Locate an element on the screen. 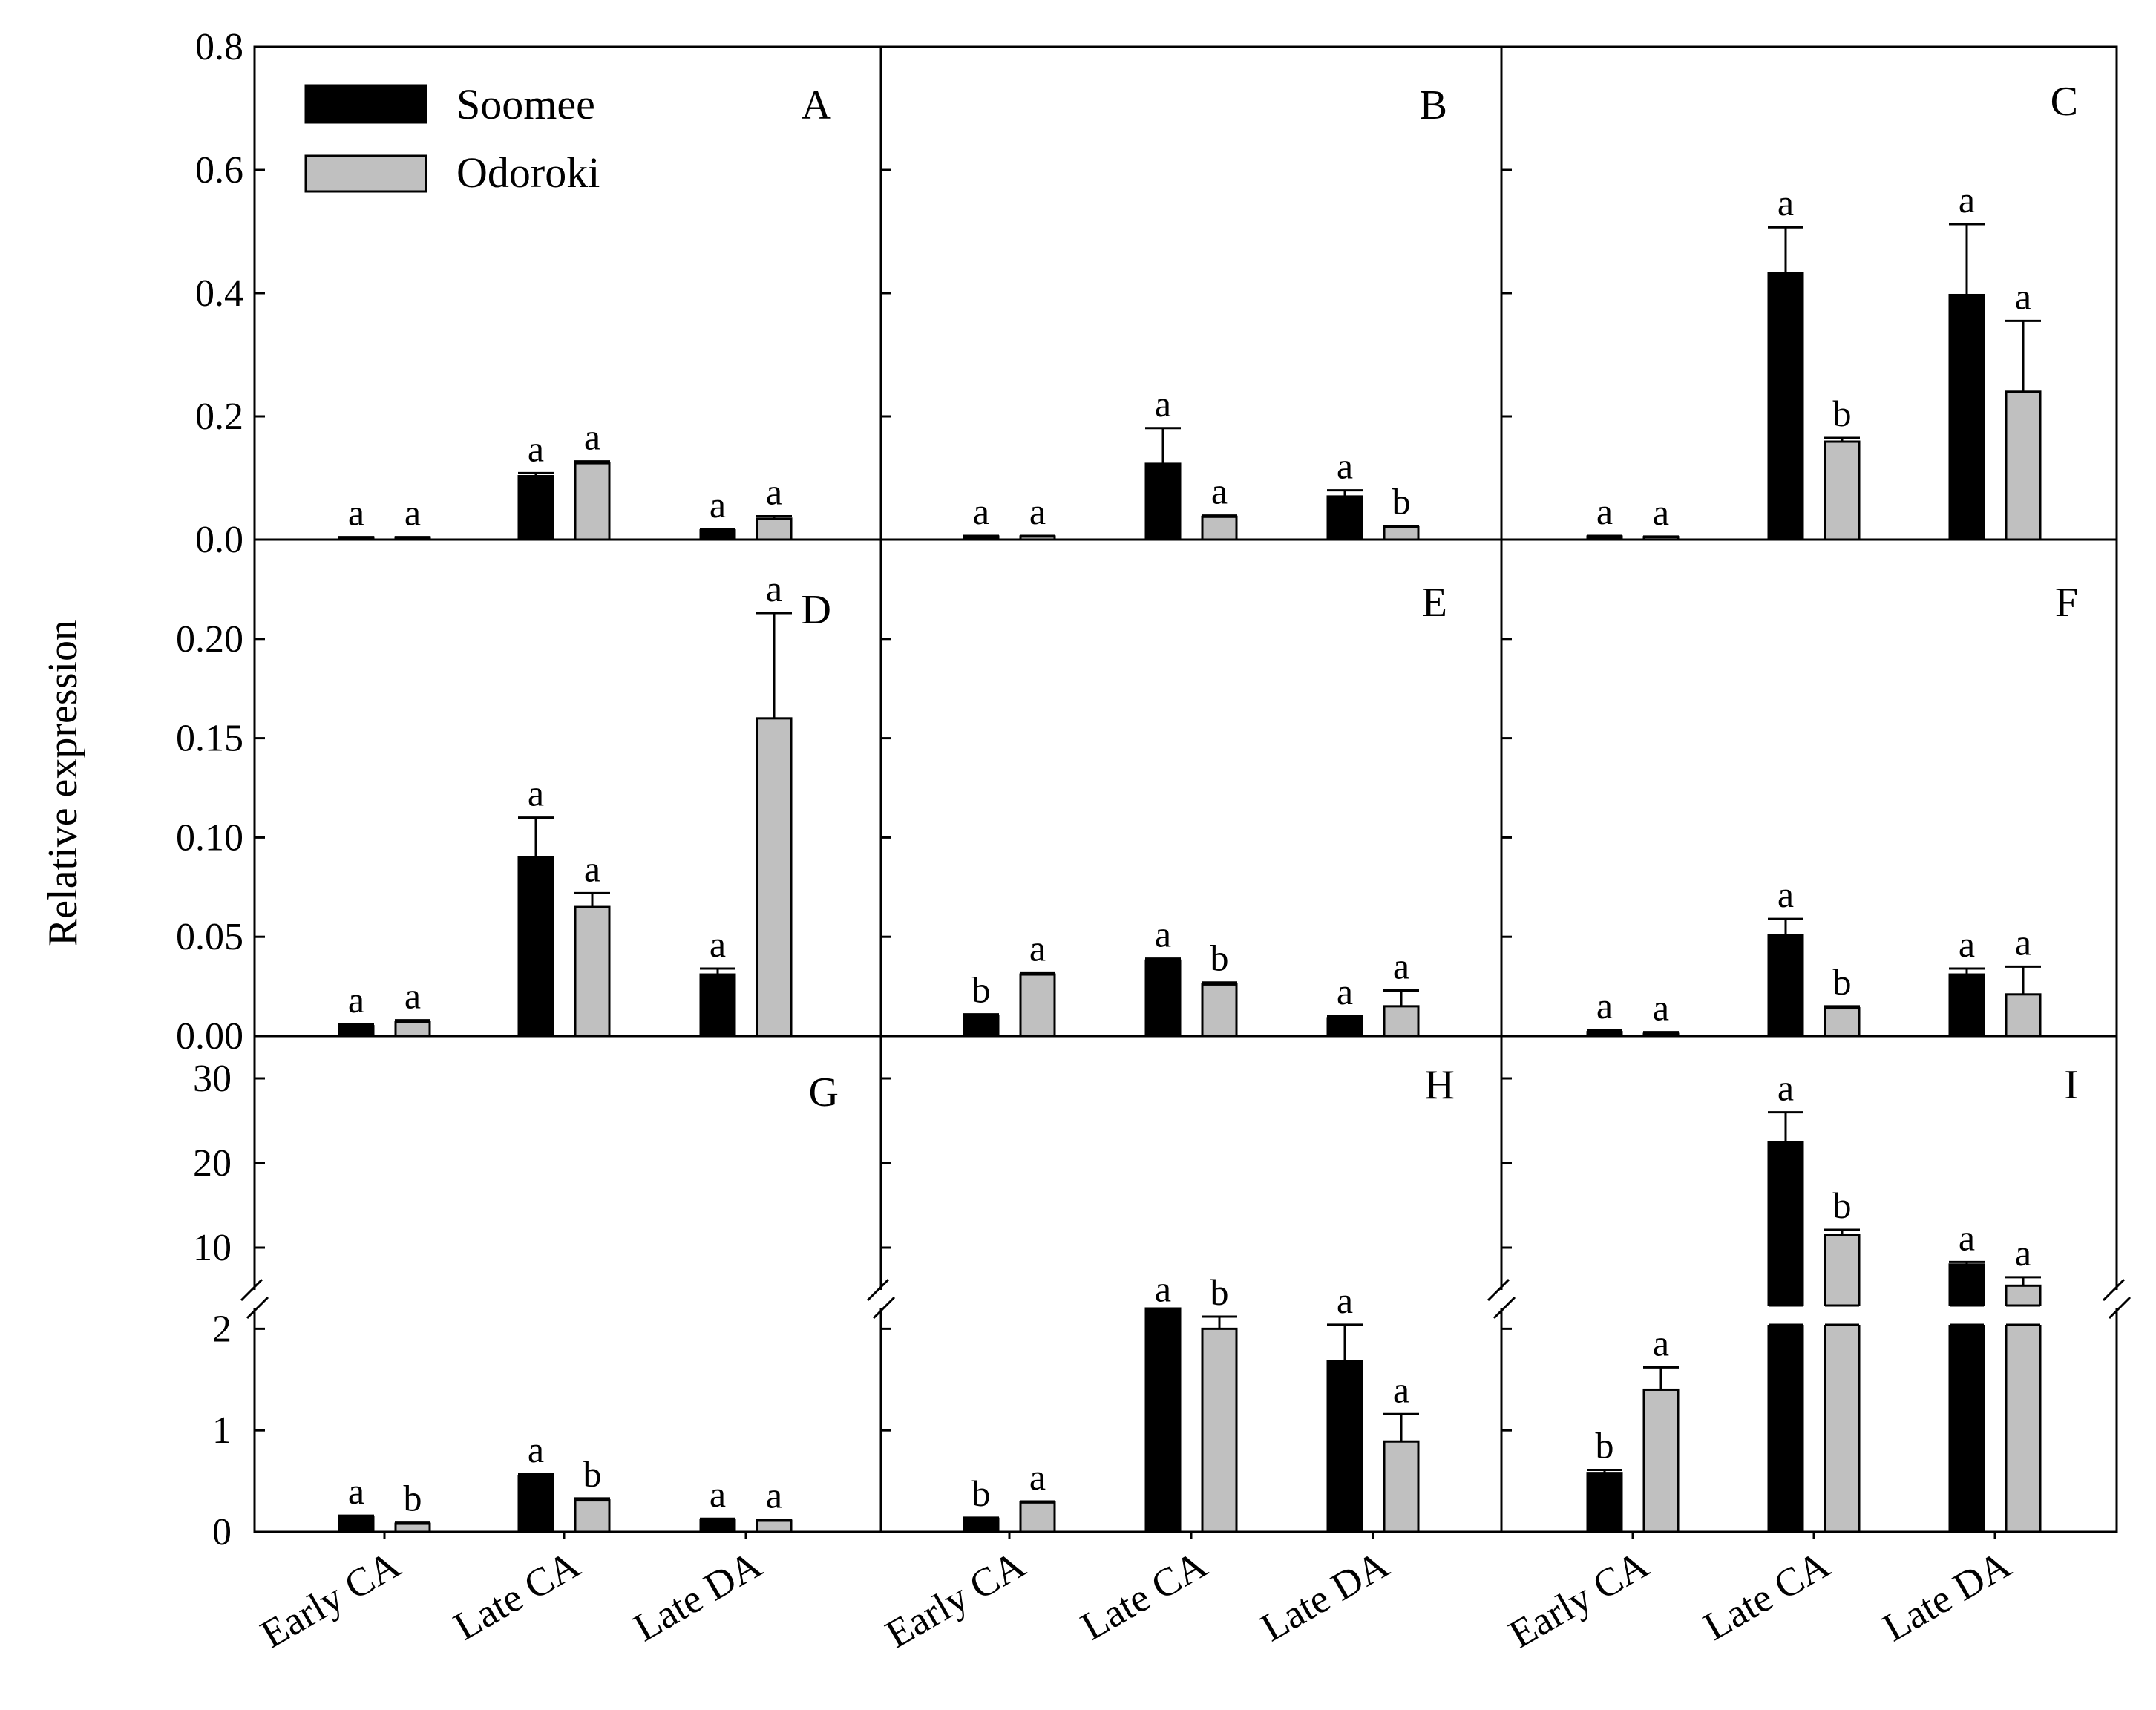 Image resolution: width=2156 pixels, height=1710 pixels. panel-label: D is located at coordinates (817, 610).